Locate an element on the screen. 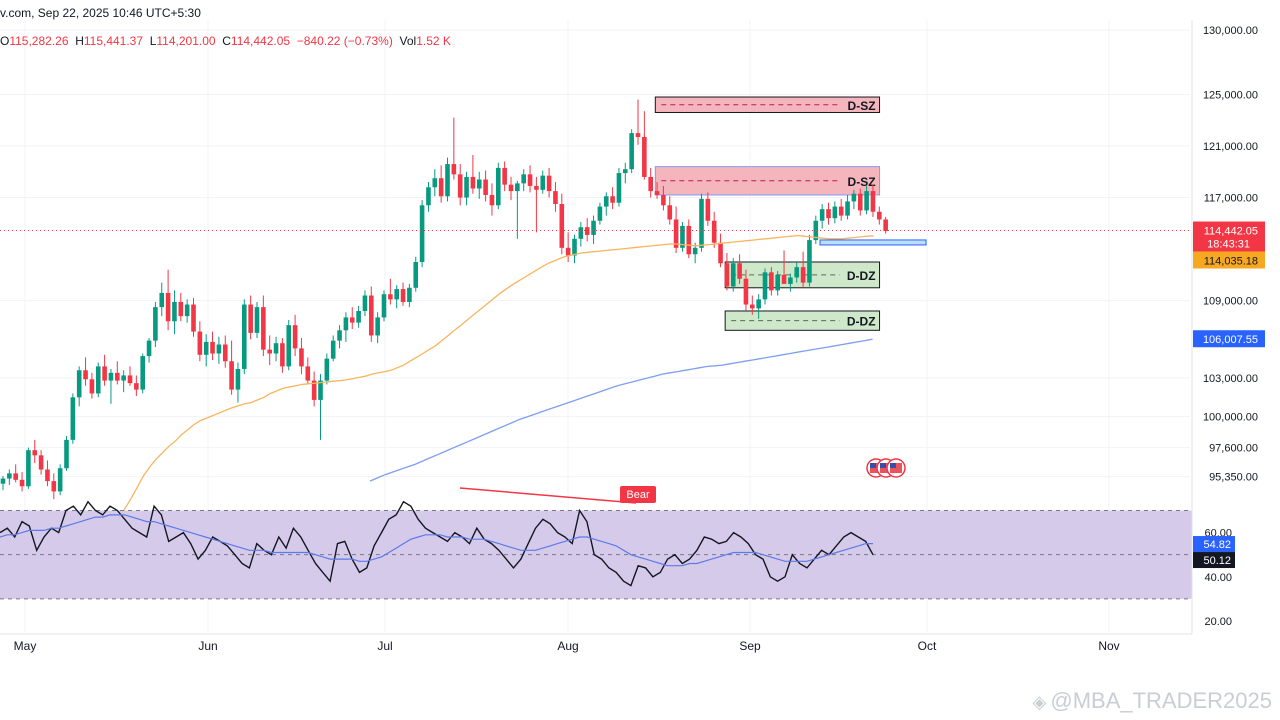 This screenshot has height=720, width=1280. ema-short-box is located at coordinates (1229, 260).